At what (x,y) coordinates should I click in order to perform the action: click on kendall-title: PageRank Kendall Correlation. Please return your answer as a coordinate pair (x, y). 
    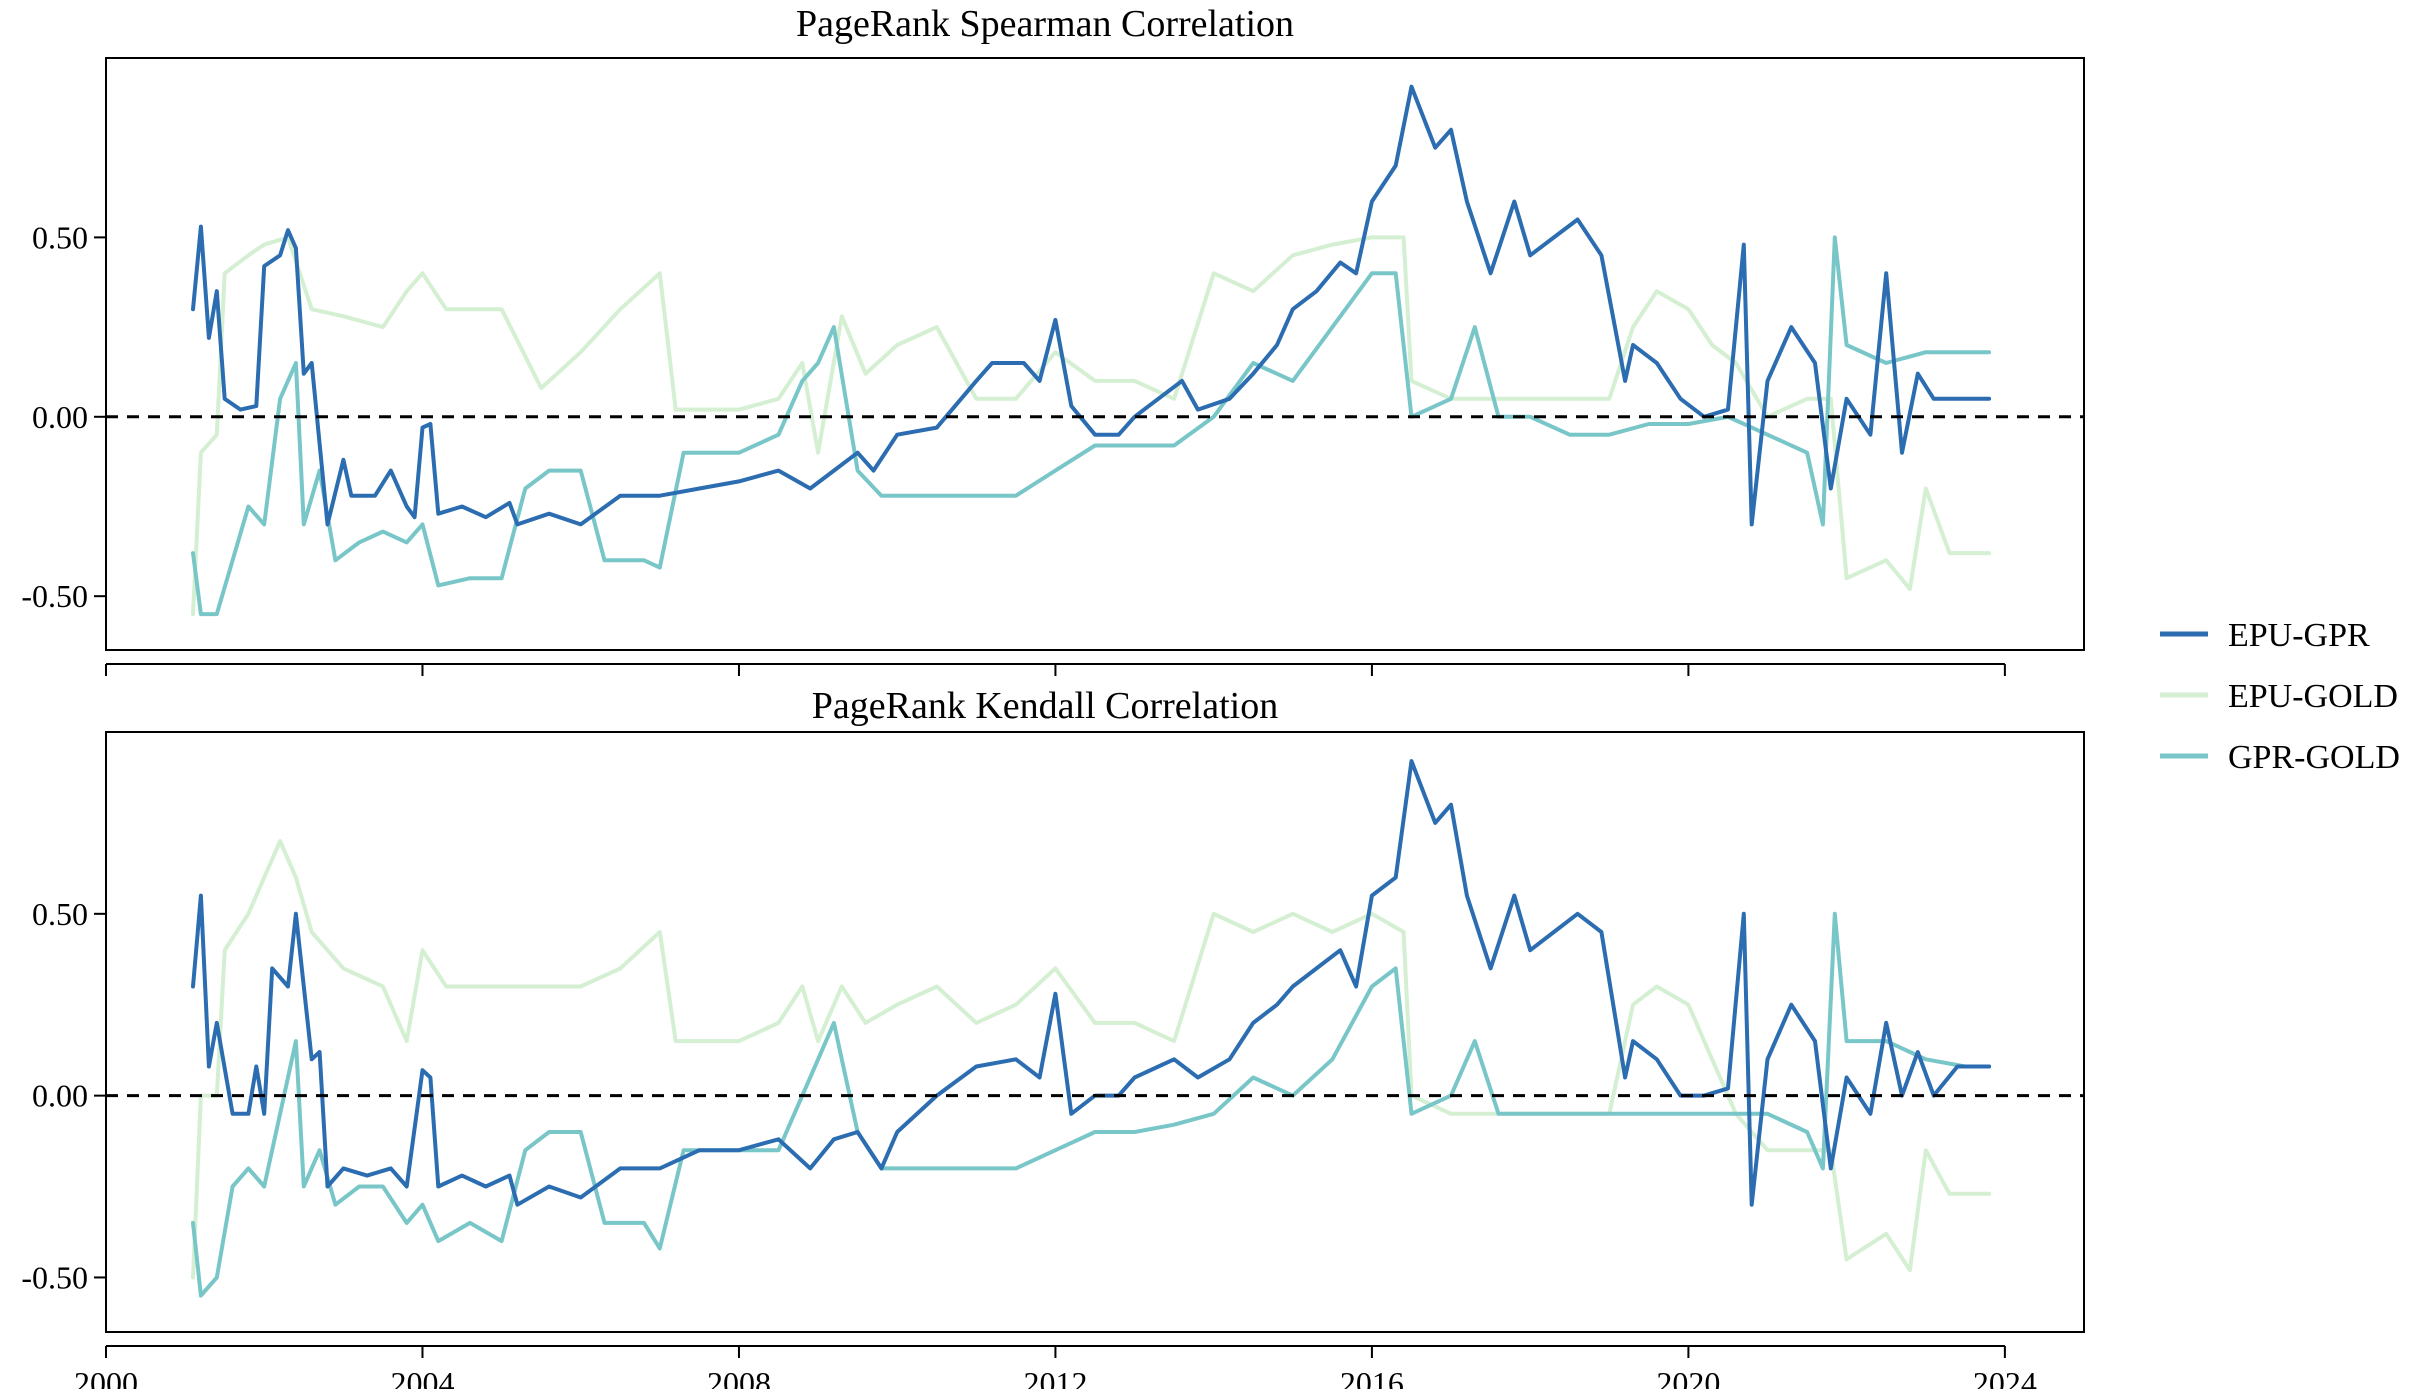
    Looking at the image, I should click on (1045, 706).